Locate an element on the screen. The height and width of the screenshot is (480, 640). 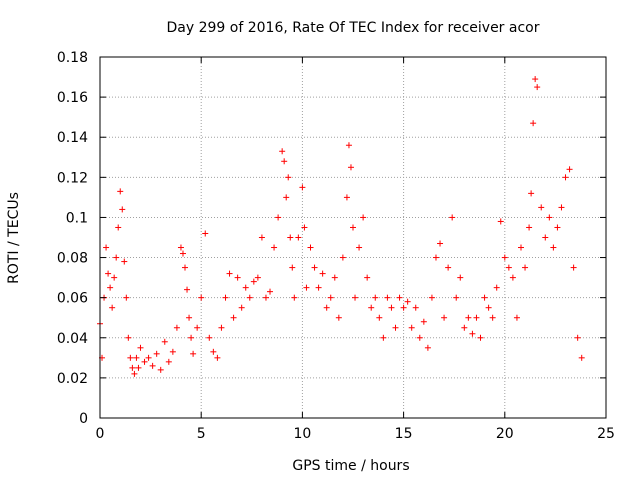
x-tick-label: 5 is located at coordinates (201, 434).